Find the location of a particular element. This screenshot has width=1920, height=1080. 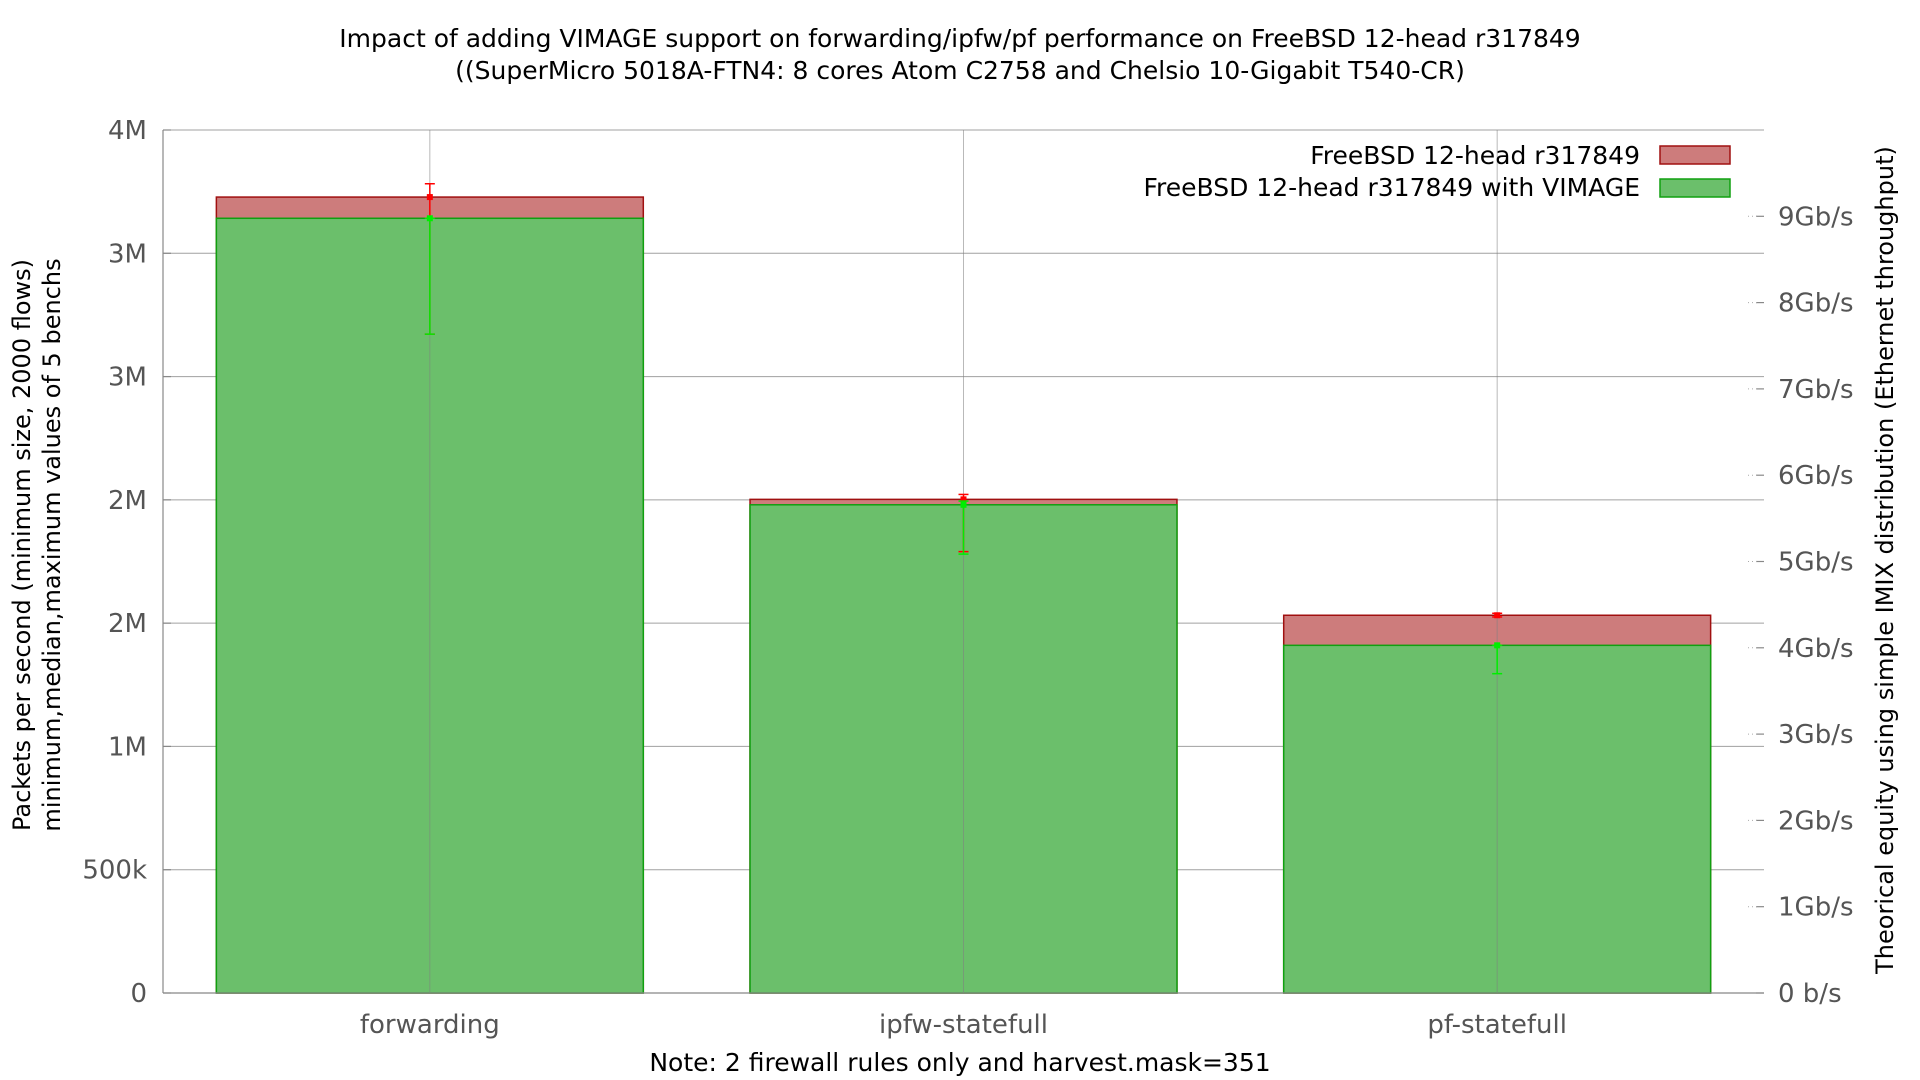

x-tick-label-pf-statefull: pf-statefull is located at coordinates (1497, 1025).